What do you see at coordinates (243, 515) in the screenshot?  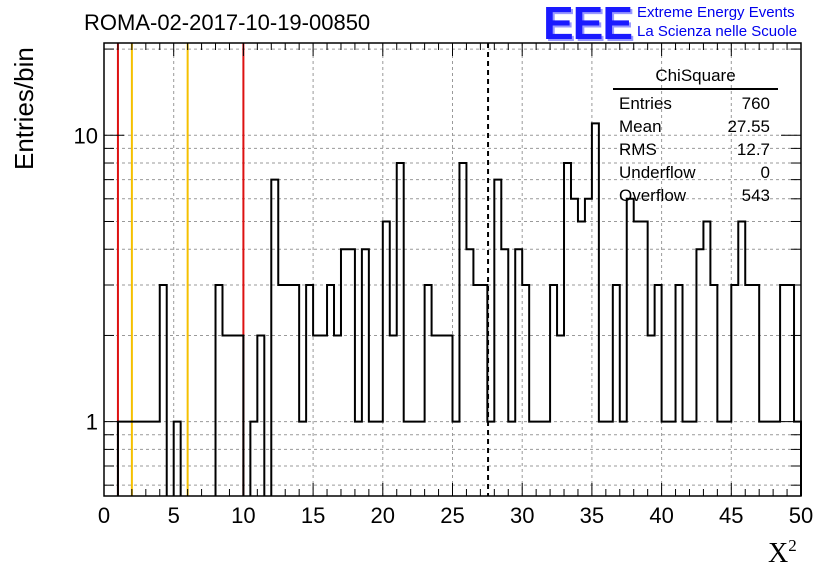 I see `x-tick-label: 10` at bounding box center [243, 515].